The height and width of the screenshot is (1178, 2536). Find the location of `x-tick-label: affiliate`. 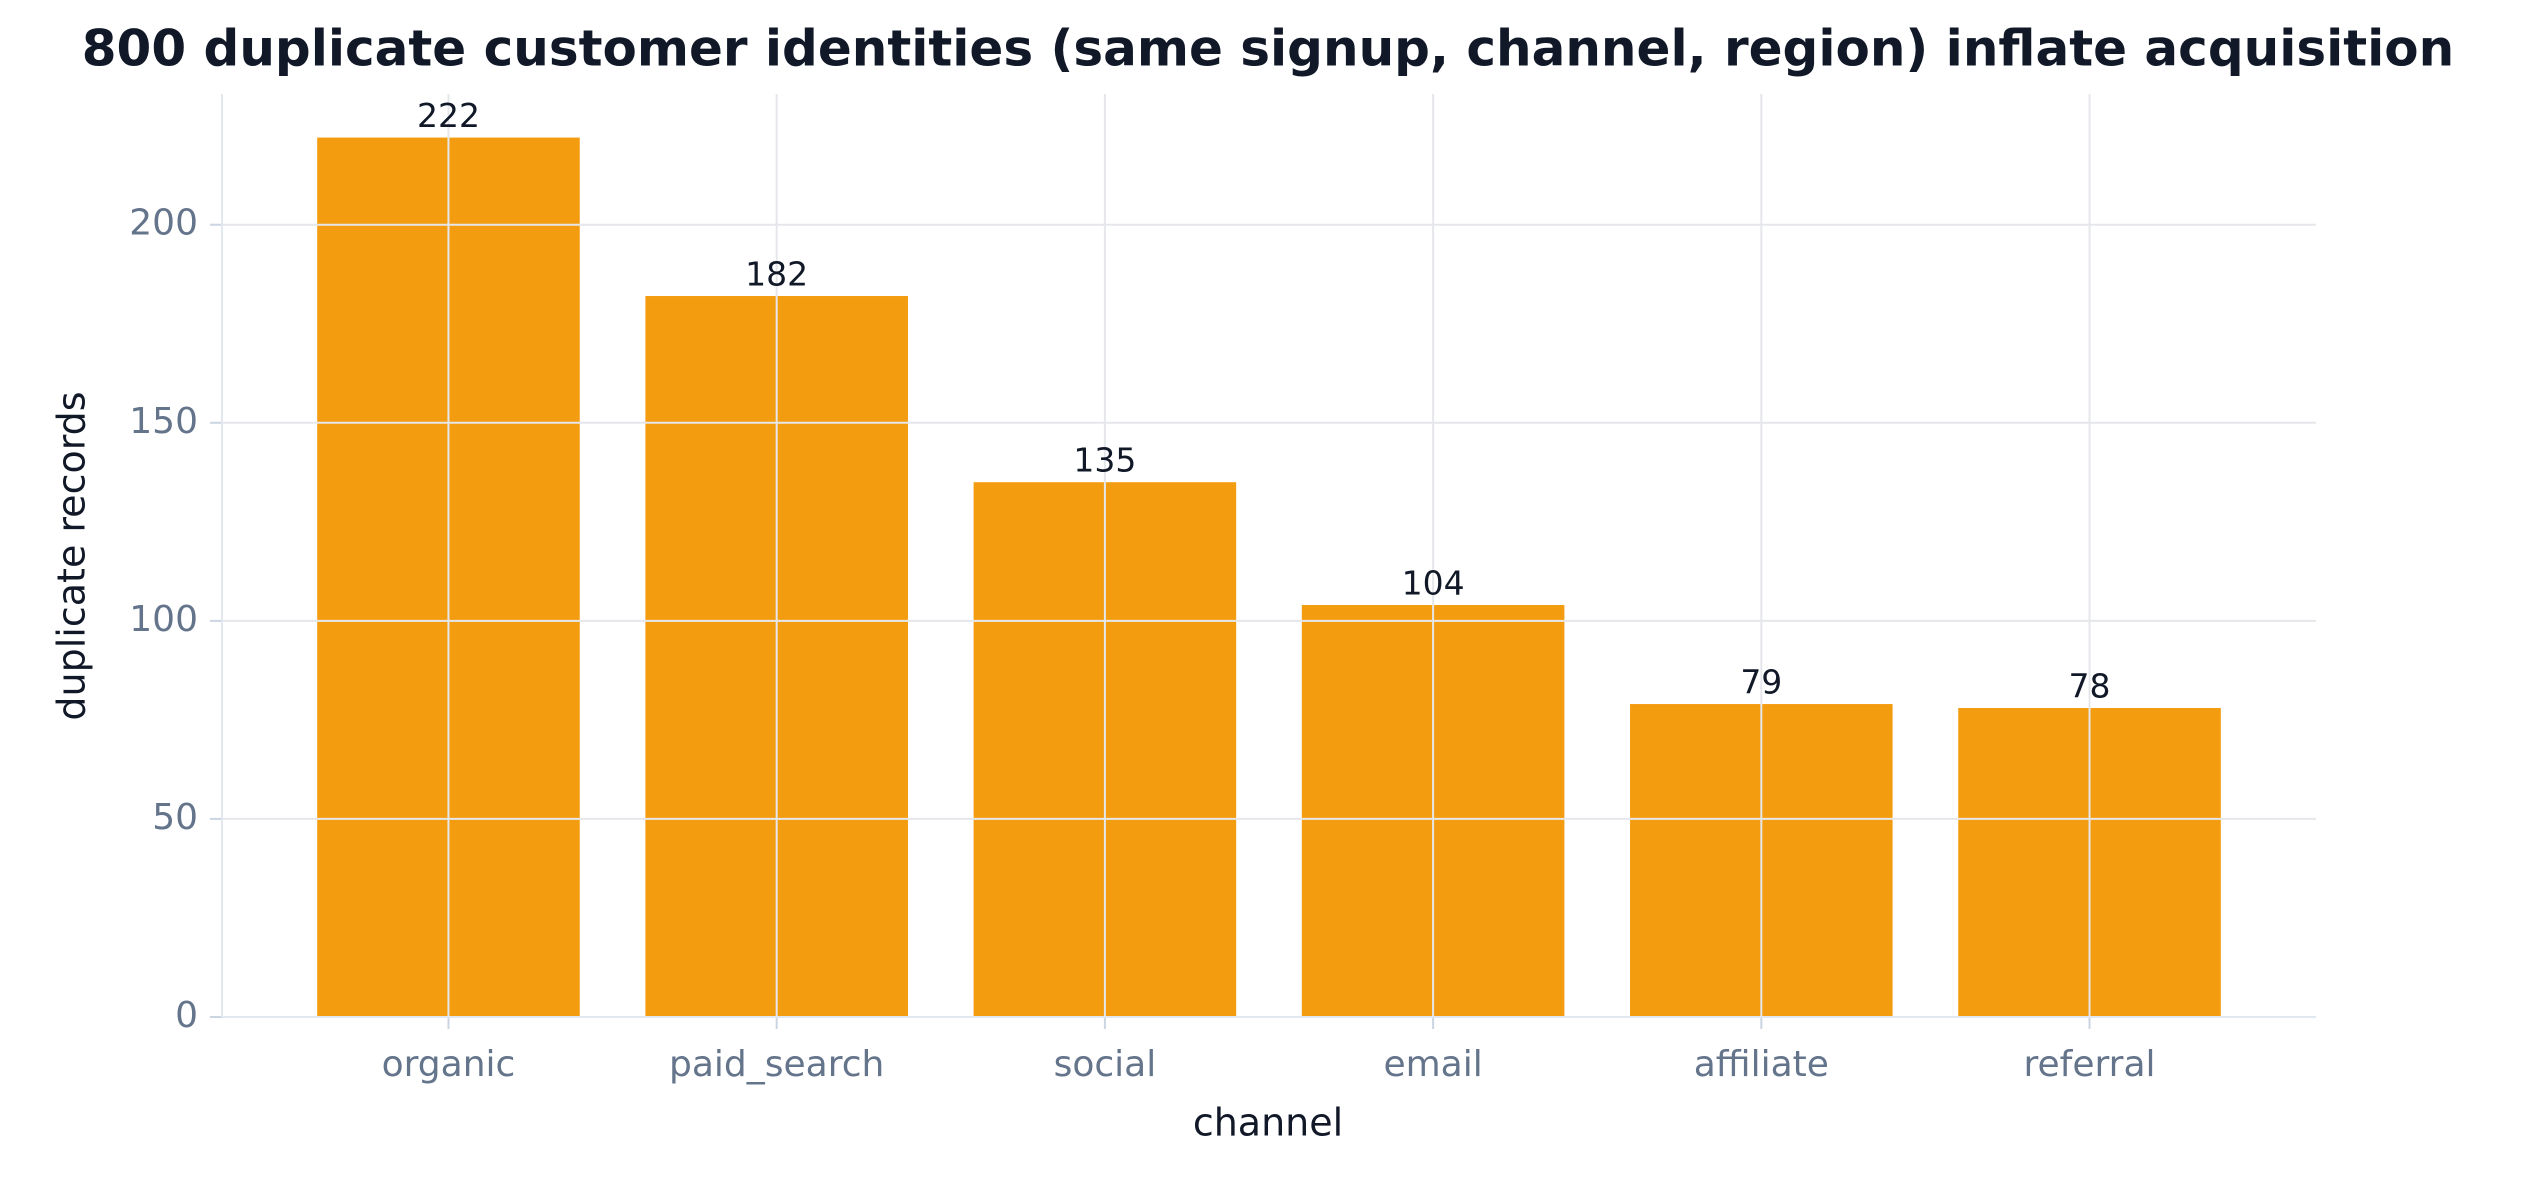

x-tick-label: affiliate is located at coordinates (1761, 1064).